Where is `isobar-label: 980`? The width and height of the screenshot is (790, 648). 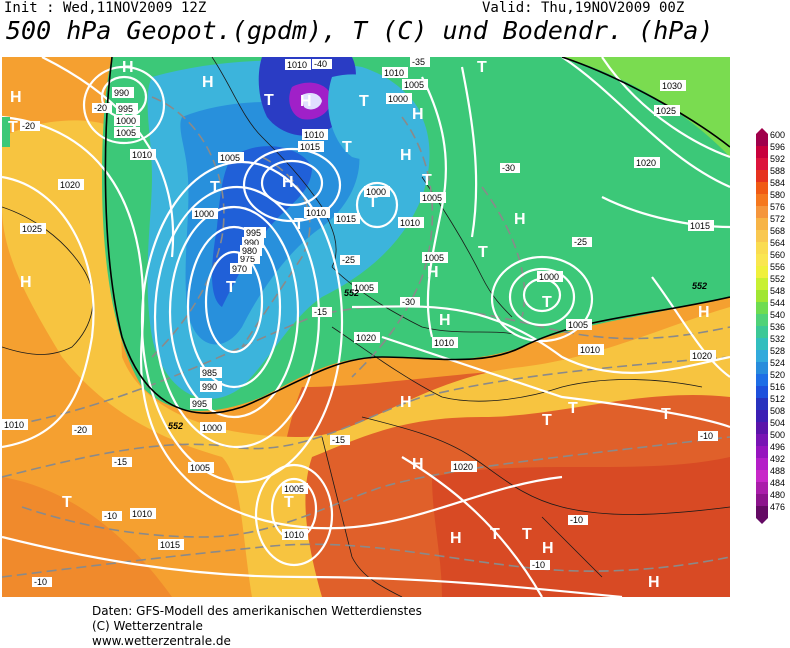
isobar-label: 980 is located at coordinates (249, 251).